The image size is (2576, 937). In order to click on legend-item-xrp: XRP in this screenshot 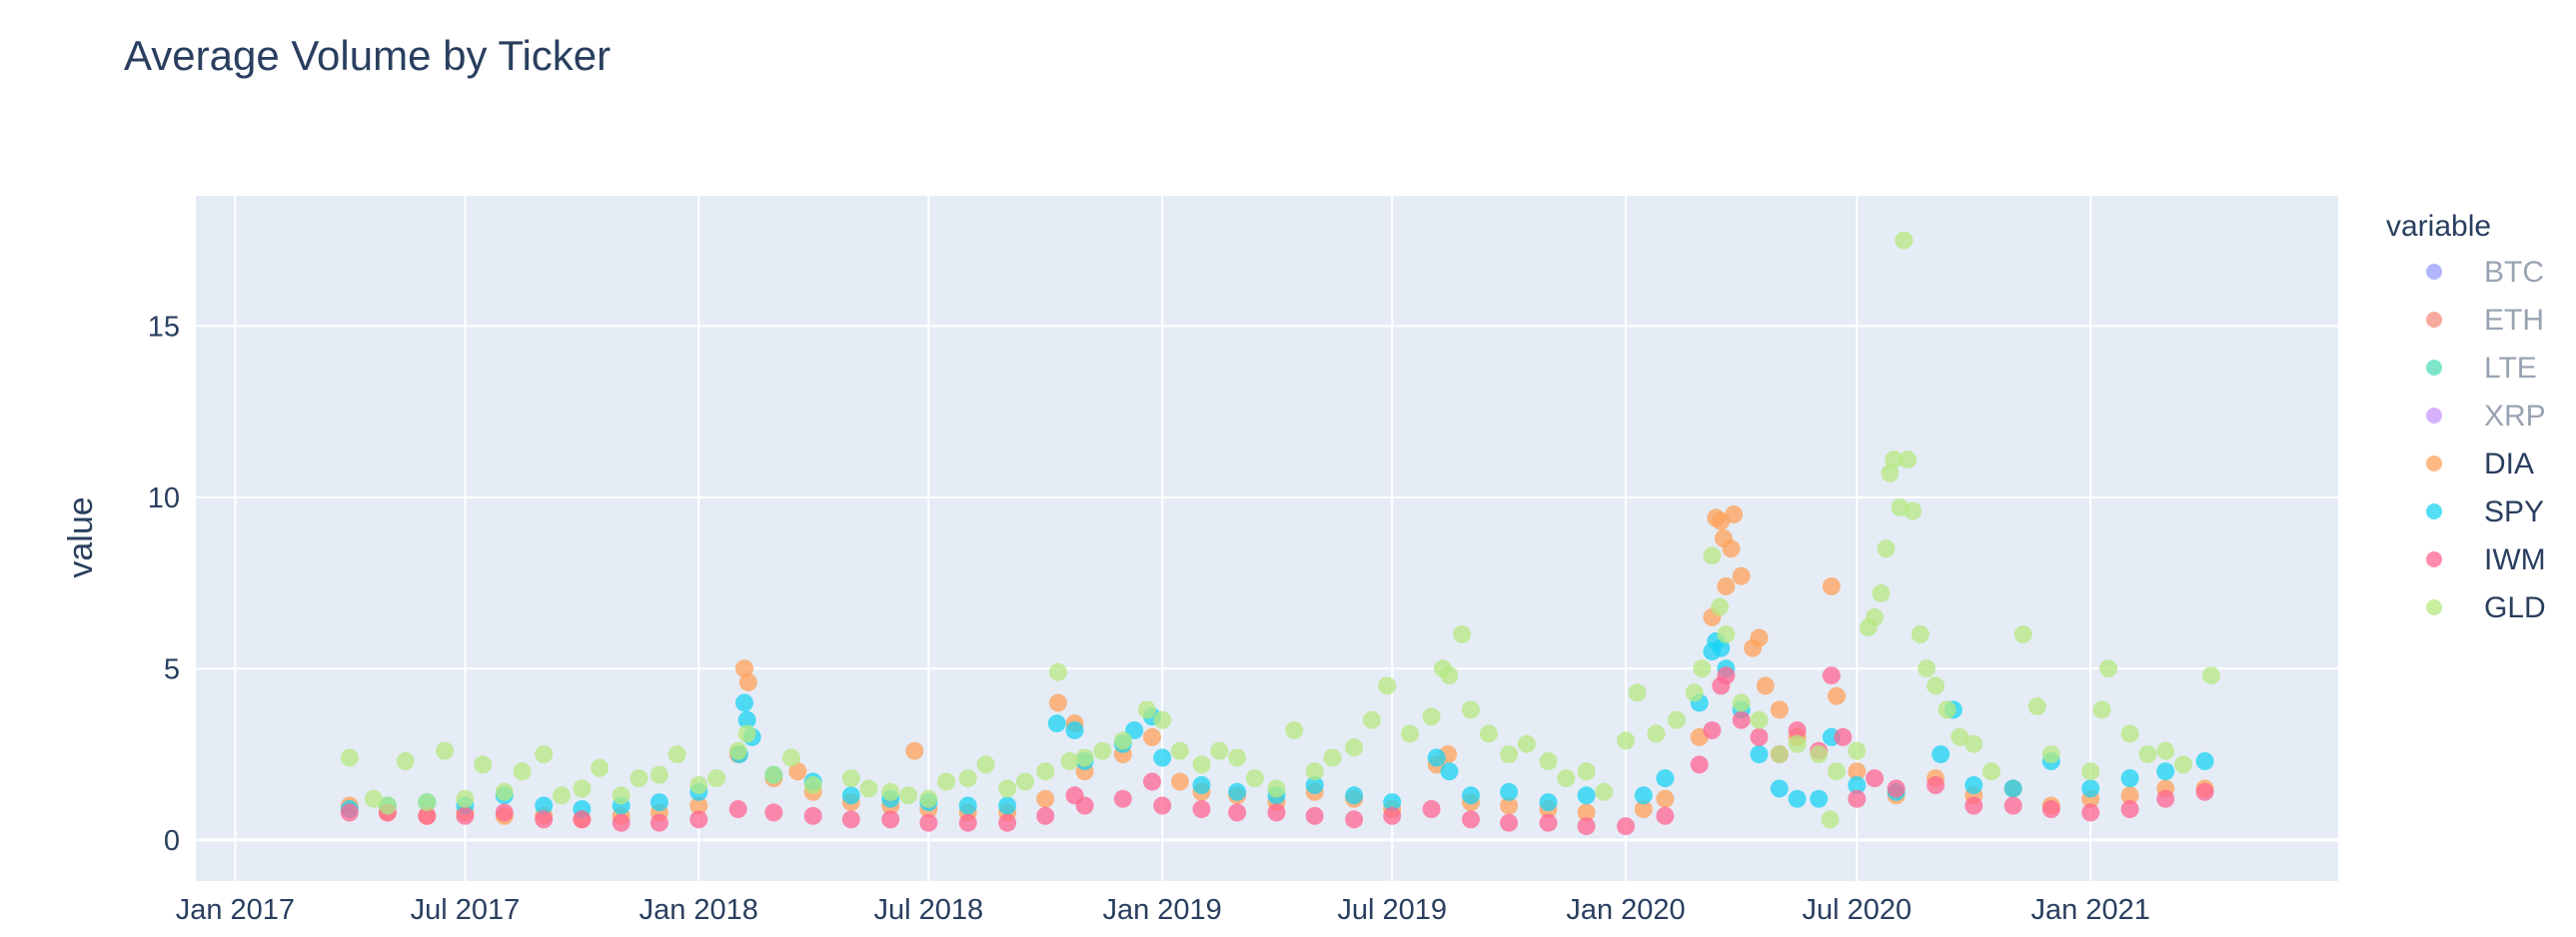, I will do `click(2515, 416)`.